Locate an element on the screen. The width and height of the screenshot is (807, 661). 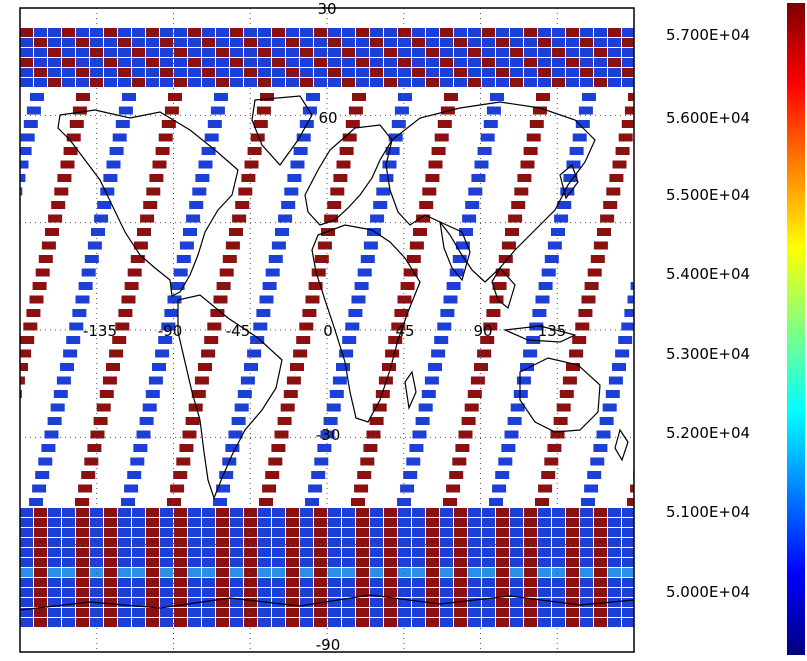
colorbar-tick-label: 5.600E+04 is located at coordinates (708, 118).